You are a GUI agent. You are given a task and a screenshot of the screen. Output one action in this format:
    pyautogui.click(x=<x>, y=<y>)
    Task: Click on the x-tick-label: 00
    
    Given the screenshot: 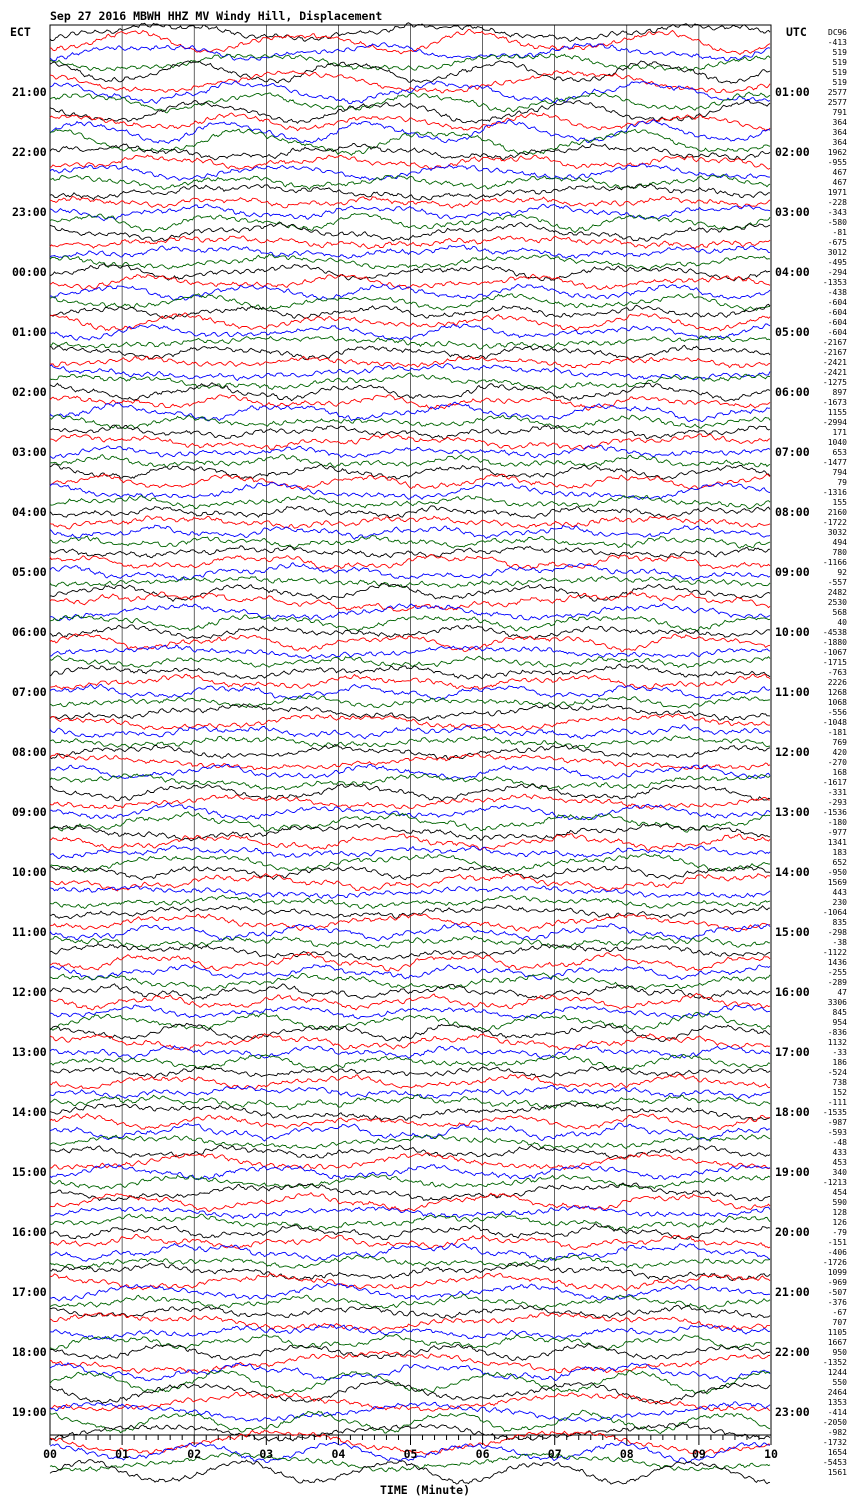 What is the action you would take?
    pyautogui.click(x=50, y=1454)
    